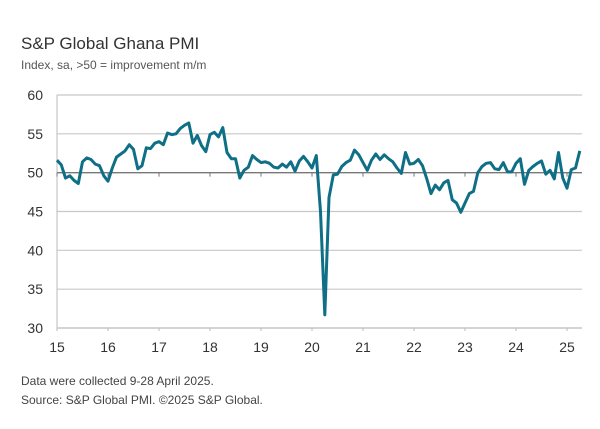 This screenshot has height=429, width=600. What do you see at coordinates (567, 347) in the screenshot?
I see `x-tick-label: 25` at bounding box center [567, 347].